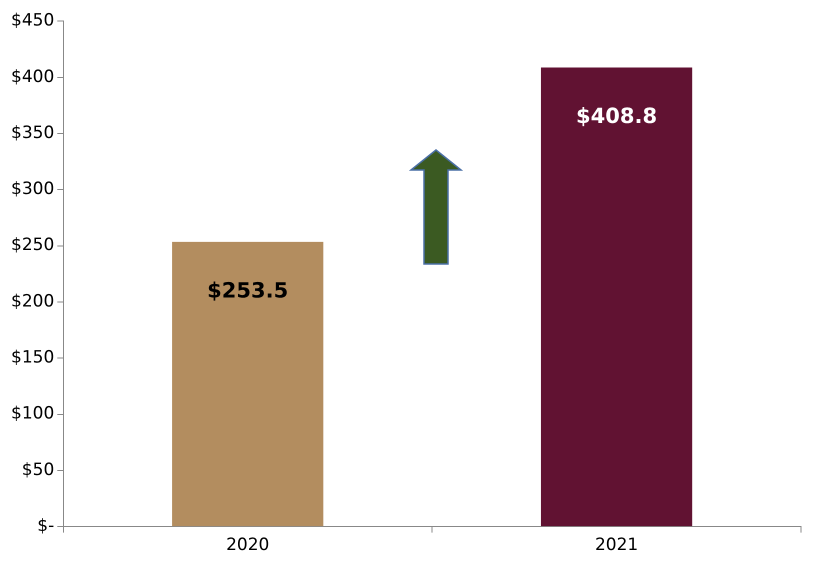 The height and width of the screenshot is (567, 813). I want to click on y-tick-label: $300, so click(32, 189).